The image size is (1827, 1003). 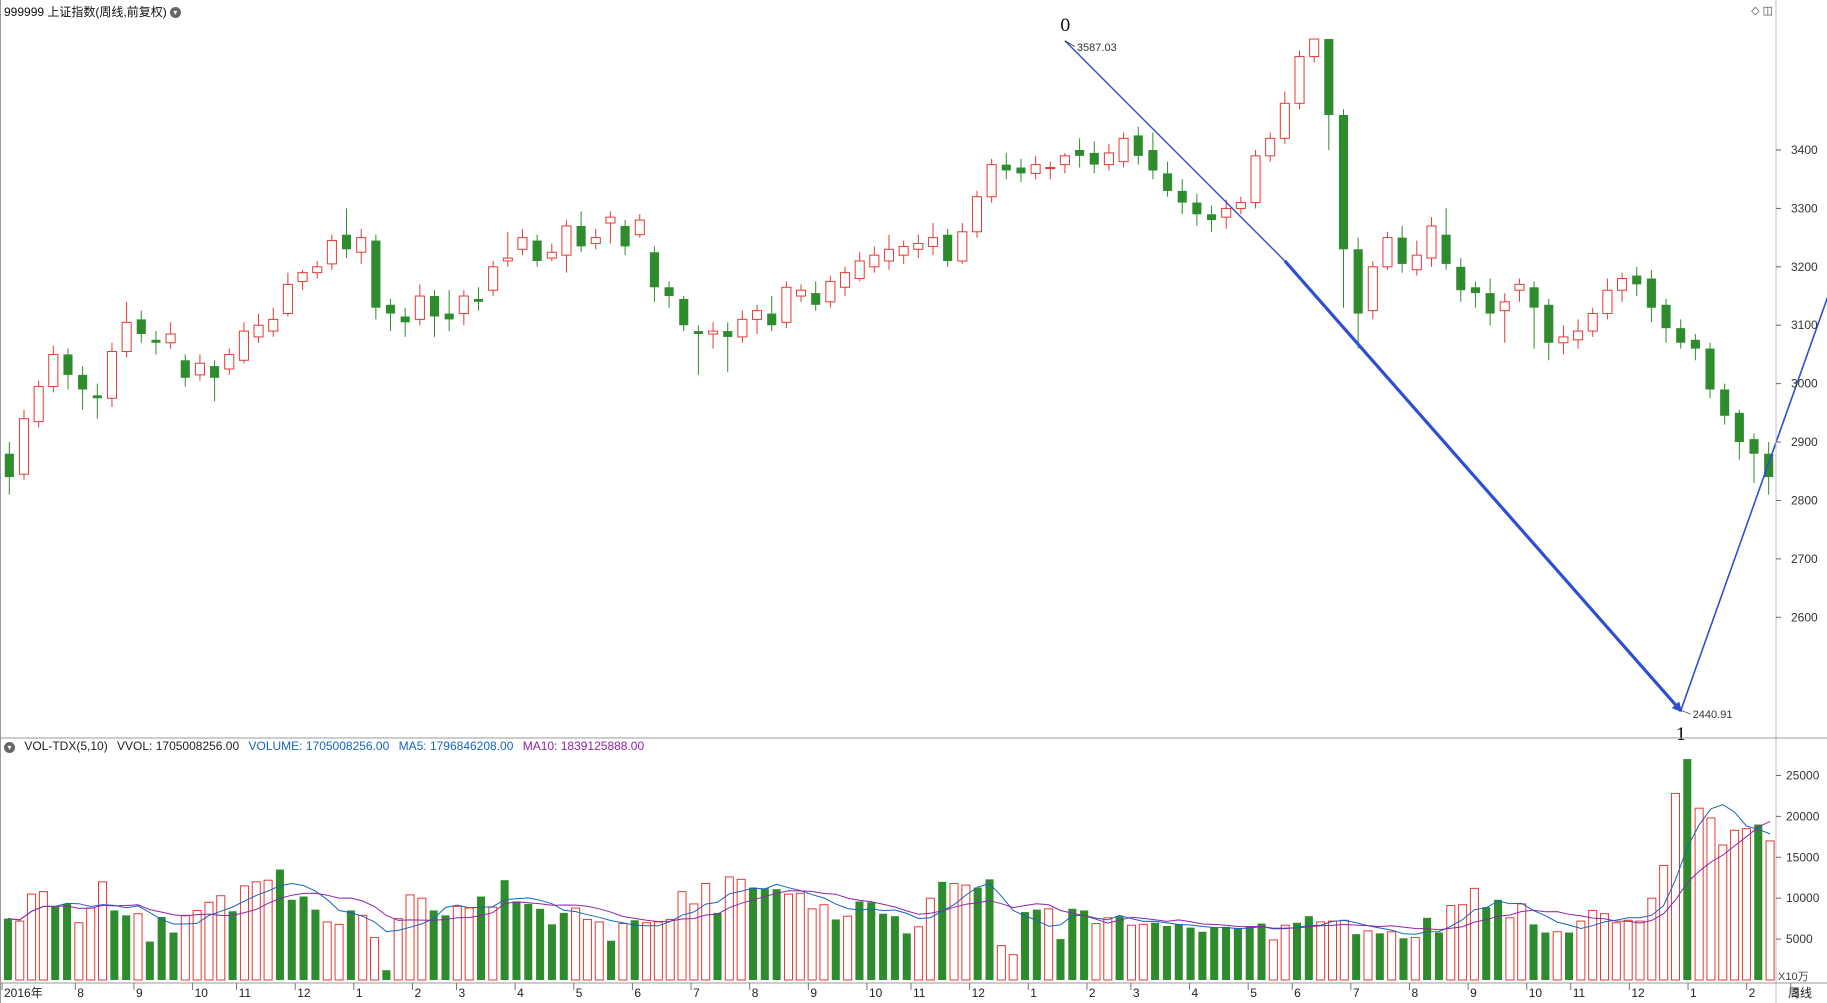 I want to click on time-tick-label: 1, so click(x=359, y=993).